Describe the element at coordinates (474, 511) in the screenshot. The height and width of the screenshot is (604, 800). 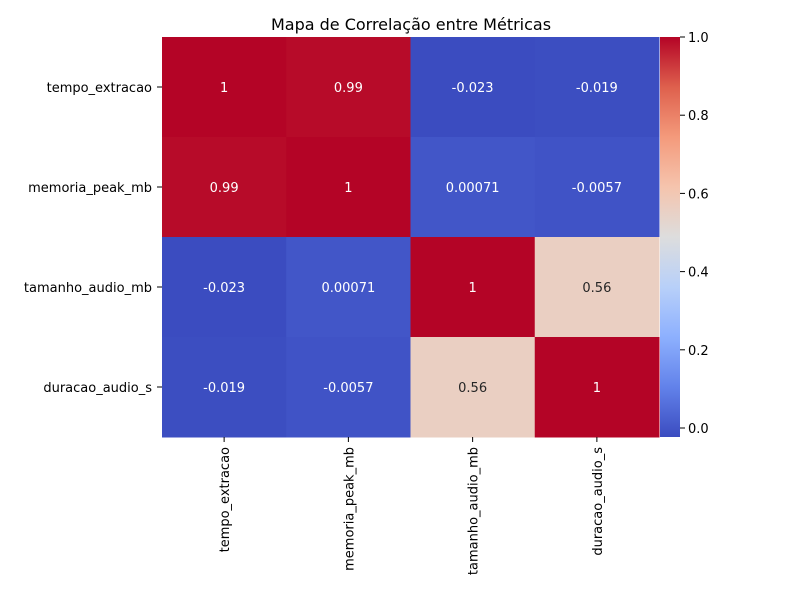
I see `x-tick-label: tamanho_audio_mb` at that location.